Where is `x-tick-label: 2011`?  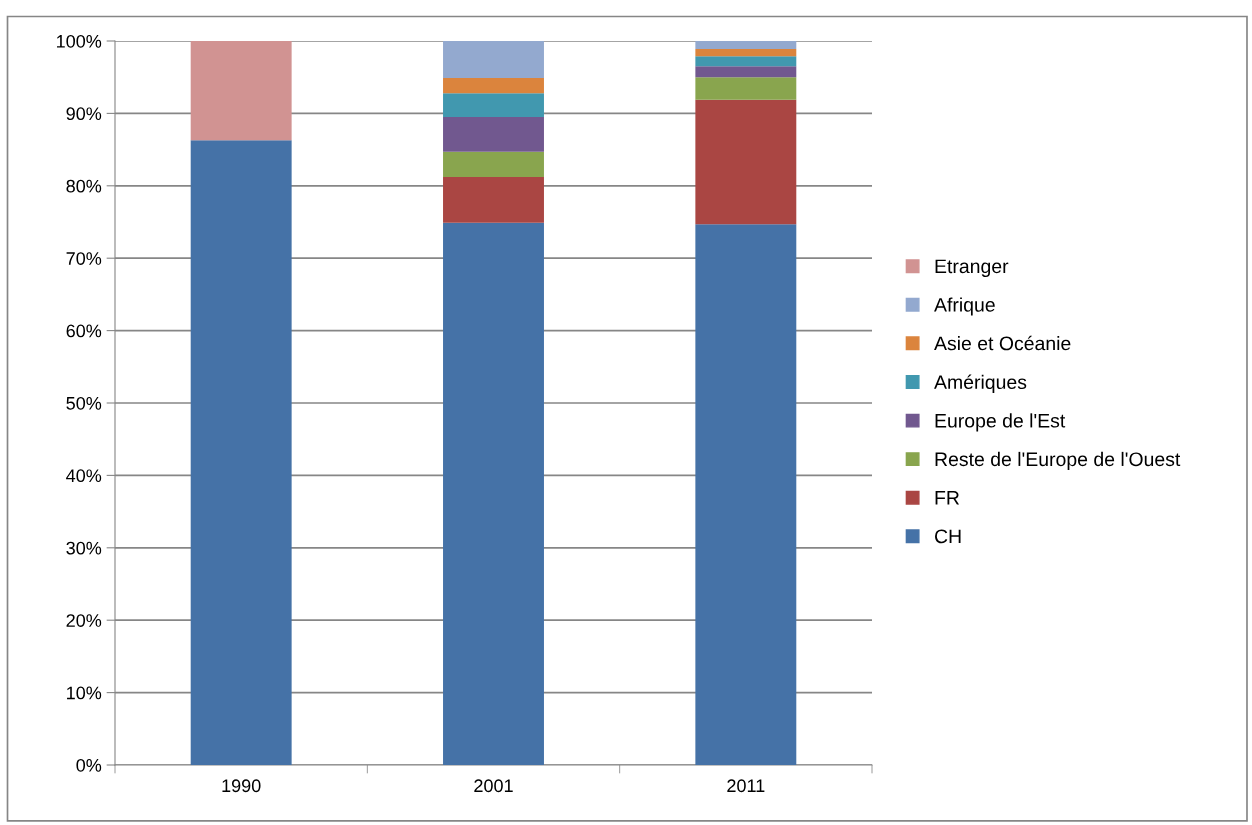 x-tick-label: 2011 is located at coordinates (746, 786).